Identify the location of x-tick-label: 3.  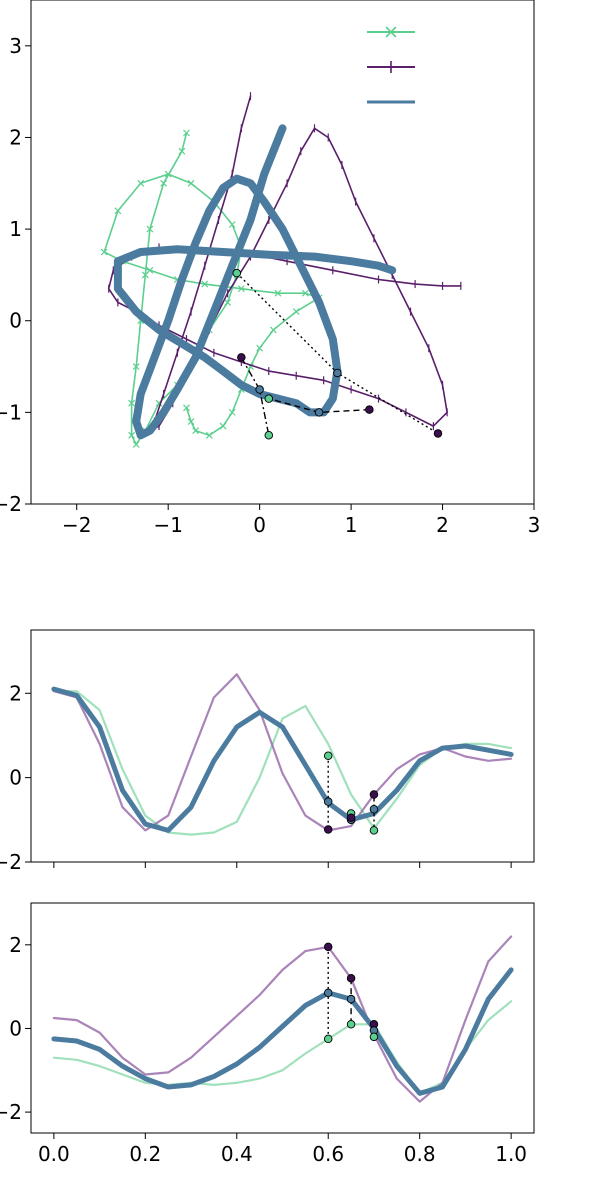
(534, 525).